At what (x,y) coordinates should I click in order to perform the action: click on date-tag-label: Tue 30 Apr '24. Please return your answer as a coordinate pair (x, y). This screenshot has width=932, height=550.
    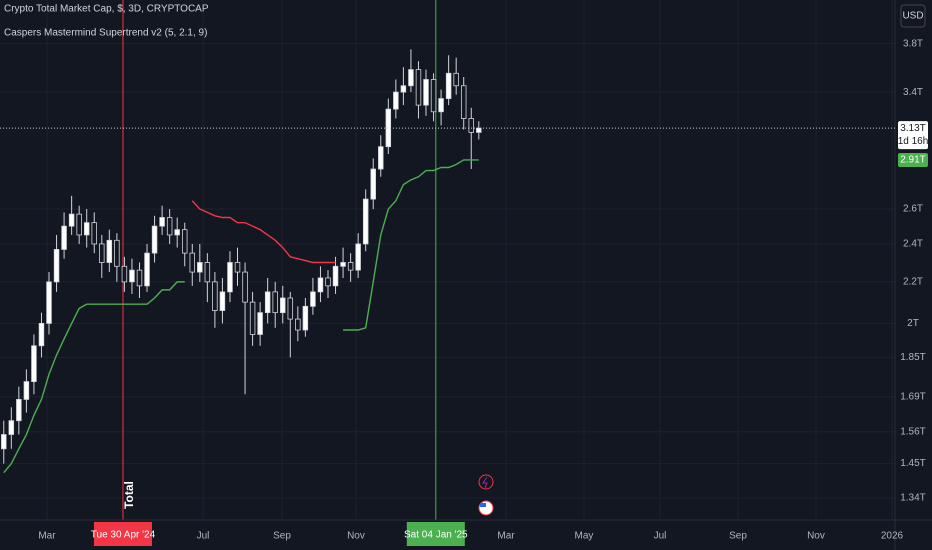
    Looking at the image, I should click on (123, 535).